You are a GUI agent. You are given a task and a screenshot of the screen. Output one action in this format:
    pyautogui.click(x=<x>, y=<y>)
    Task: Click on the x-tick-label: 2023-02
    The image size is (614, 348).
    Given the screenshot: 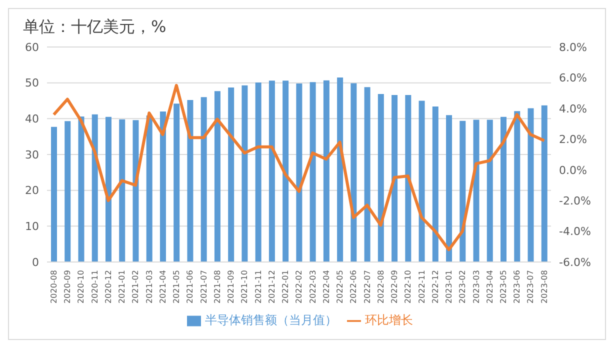 What is the action you would take?
    pyautogui.click(x=463, y=287)
    